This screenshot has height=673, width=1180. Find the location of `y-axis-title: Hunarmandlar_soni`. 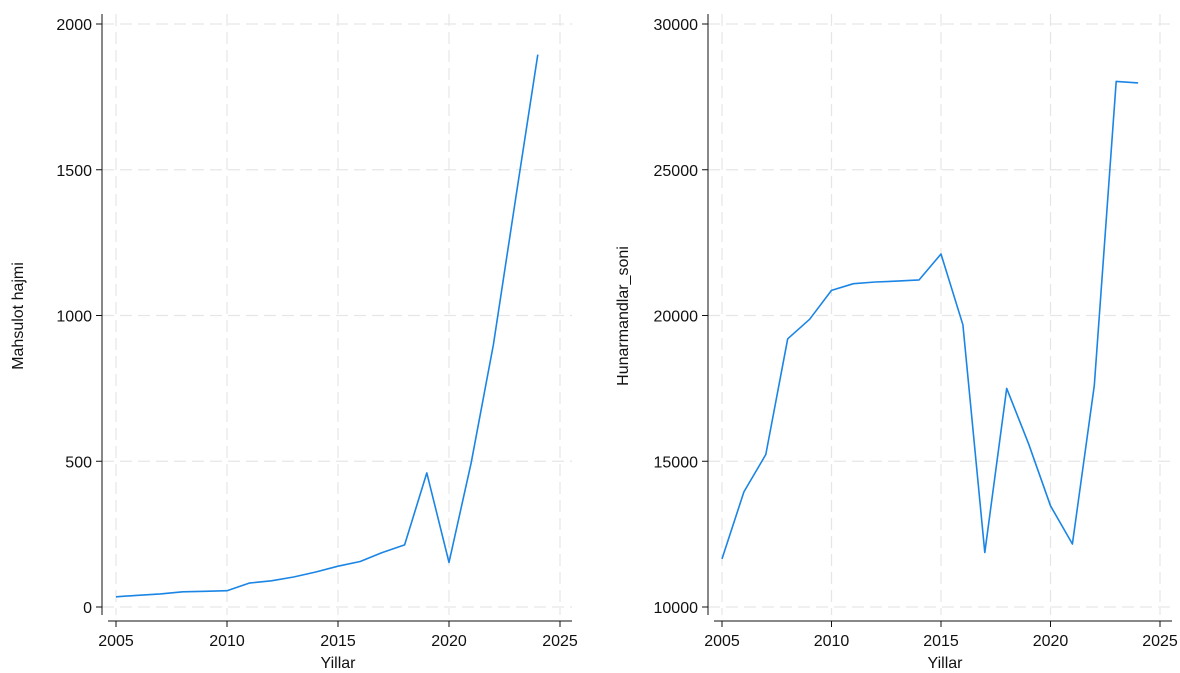

y-axis-title: Hunarmandlar_soni is located at coordinates (623, 316).